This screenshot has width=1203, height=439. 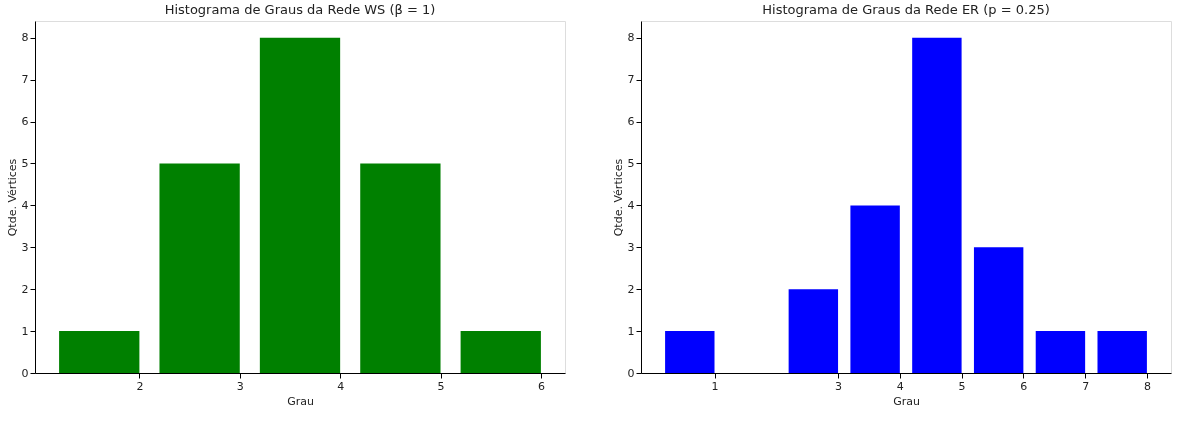 I want to click on chart-title: Histograma de Graus da Rede WS (β = 1), so click(x=300, y=9).